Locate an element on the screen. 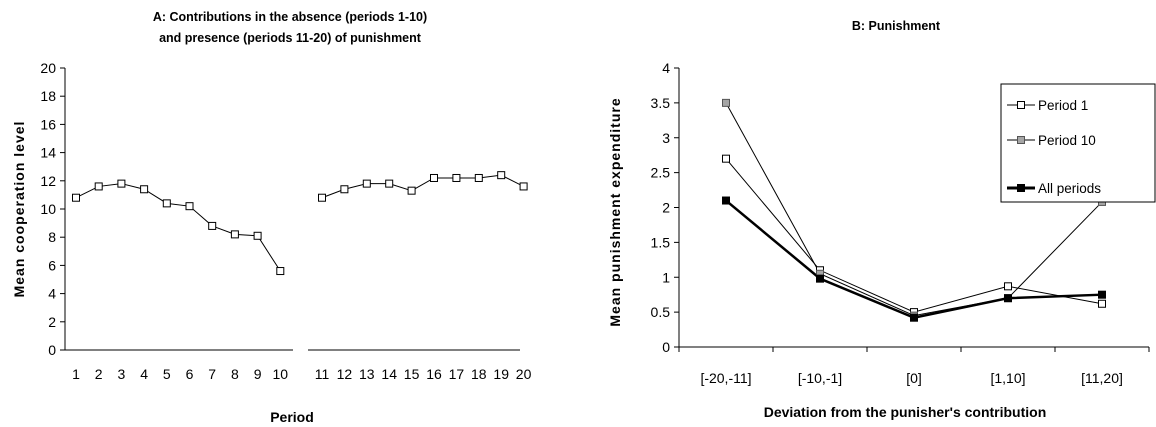 This screenshot has height=427, width=1156. chart-a-x-label: Period is located at coordinates (292, 417).